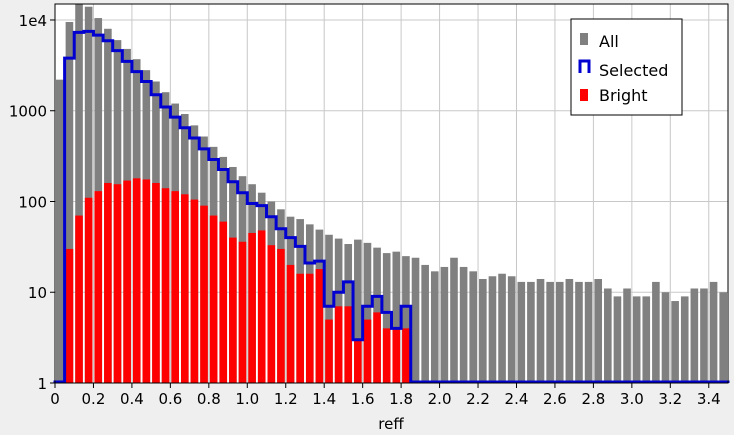 The width and height of the screenshot is (734, 435). Describe the element at coordinates (247, 399) in the screenshot. I see `x-tick-label: 1.0` at that location.